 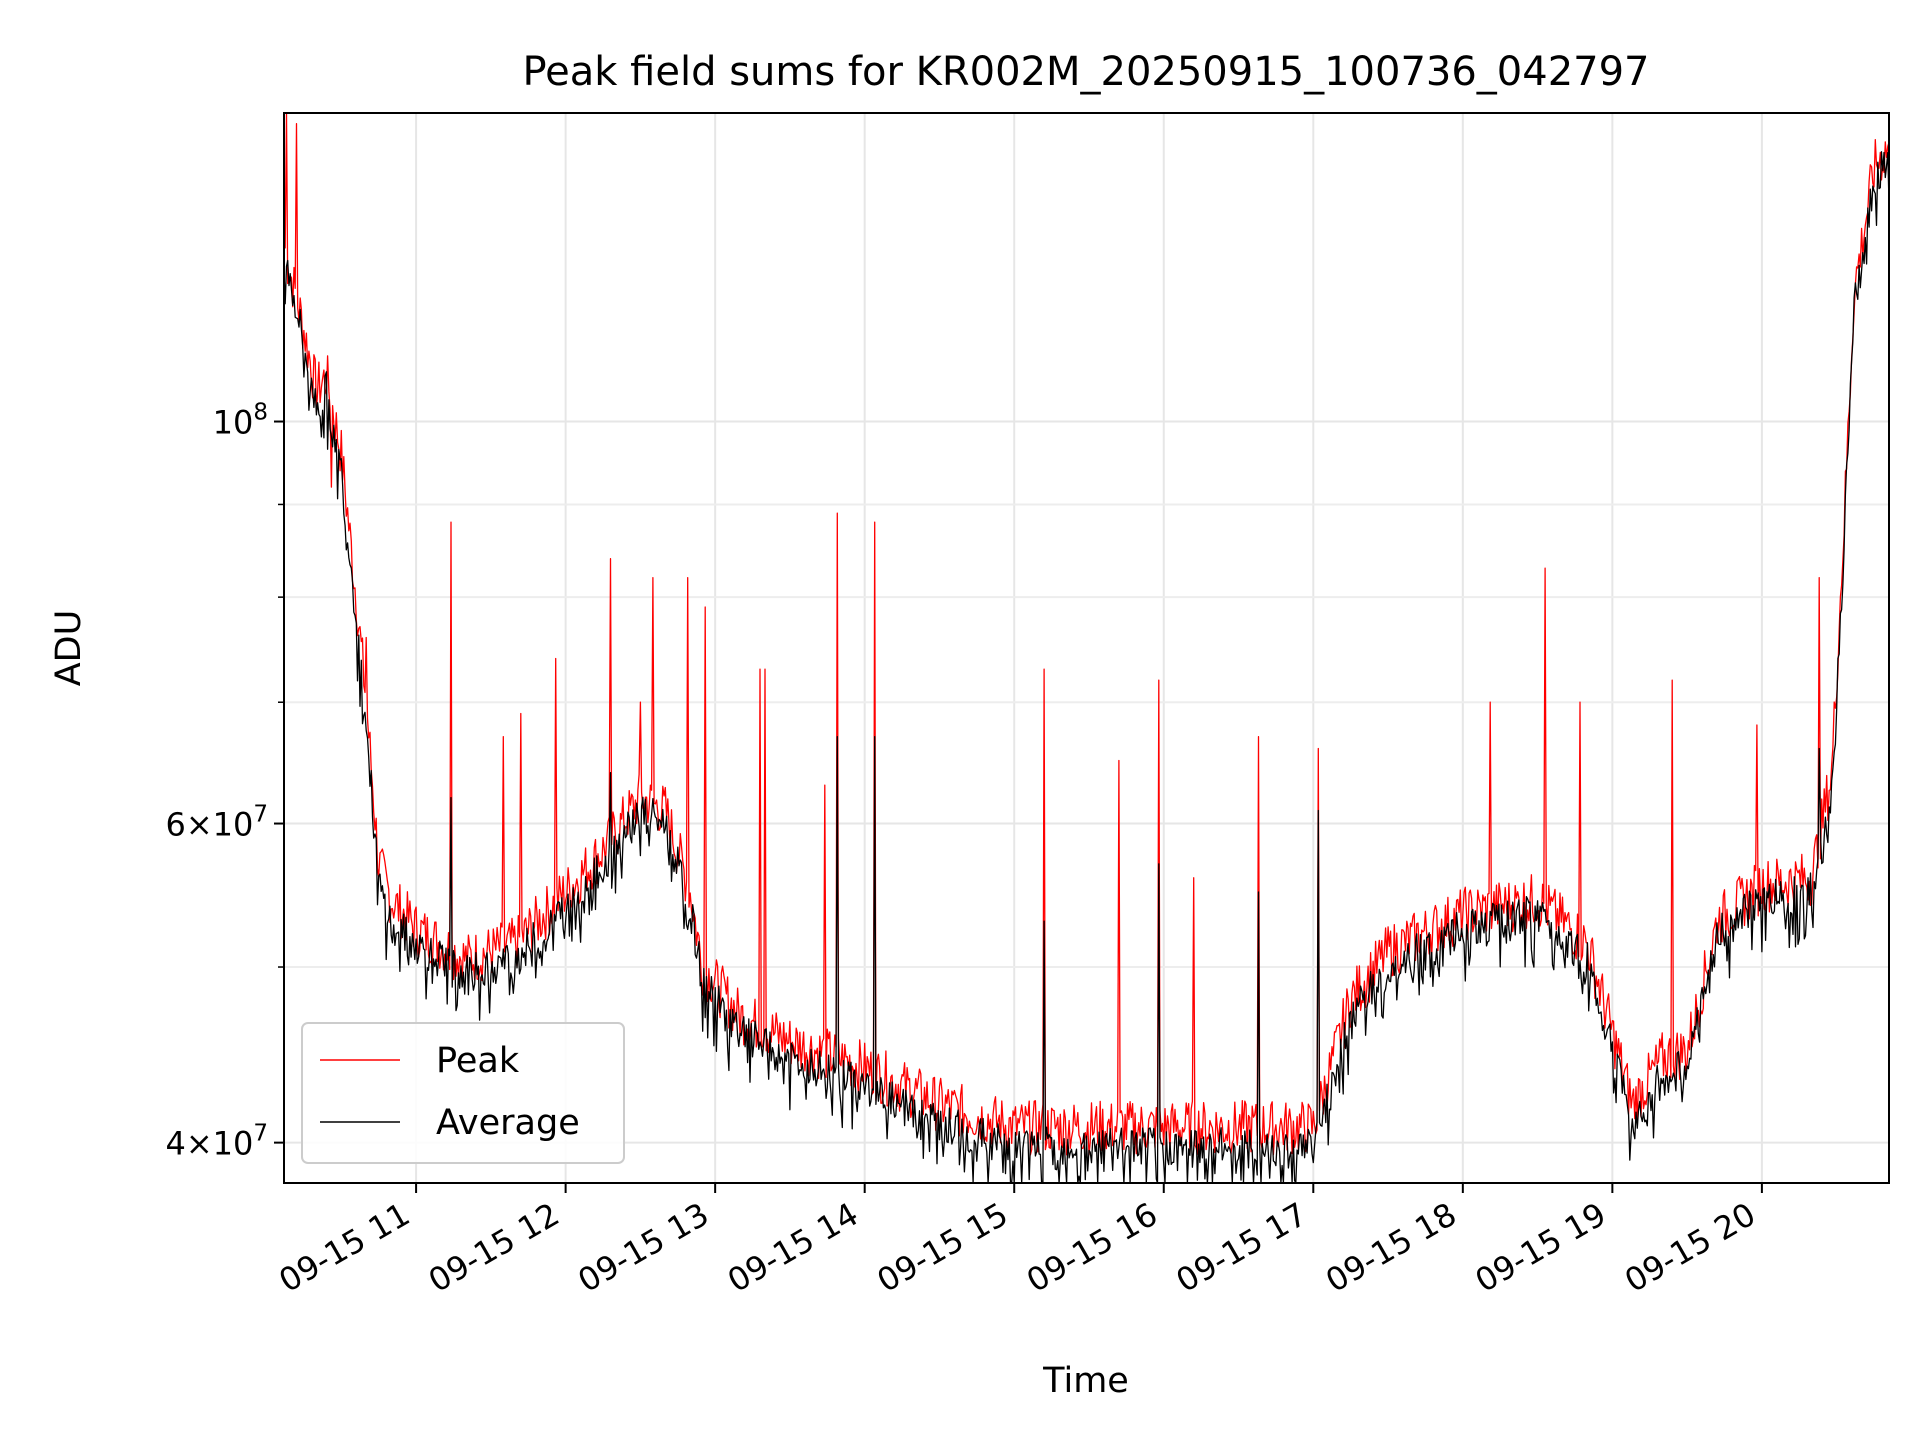 What do you see at coordinates (1092, 1247) in the screenshot?
I see `x-tick-label: 09-15 16` at bounding box center [1092, 1247].